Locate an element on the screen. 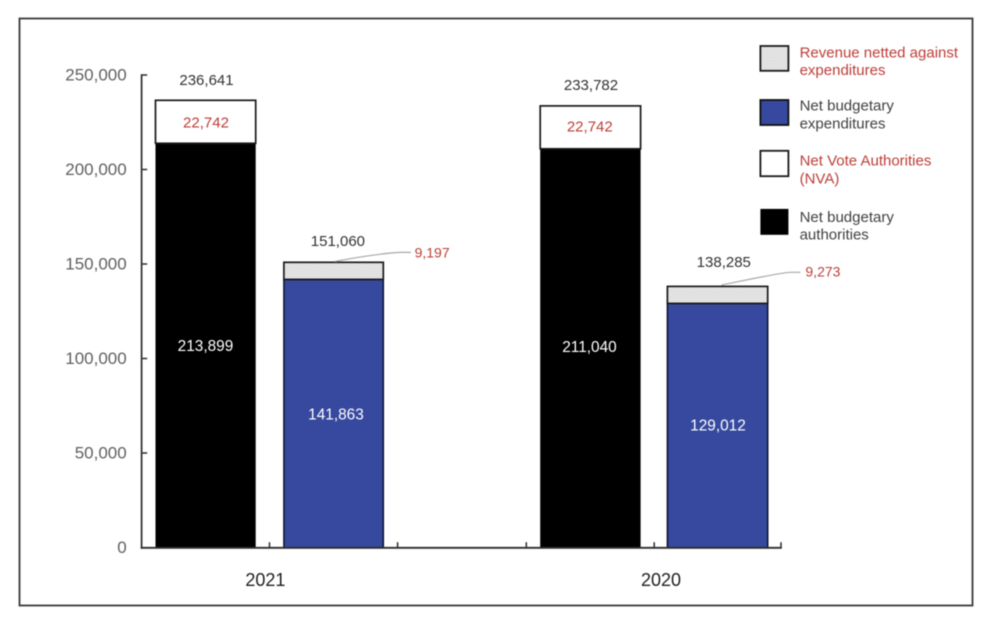  svg-text: 150,000 is located at coordinates (95, 264).